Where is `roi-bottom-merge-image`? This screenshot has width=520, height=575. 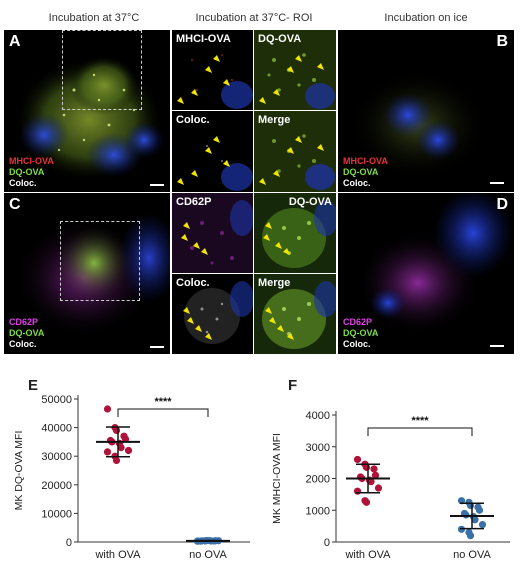
roi-bottom-merge-image is located at coordinates (295, 314).